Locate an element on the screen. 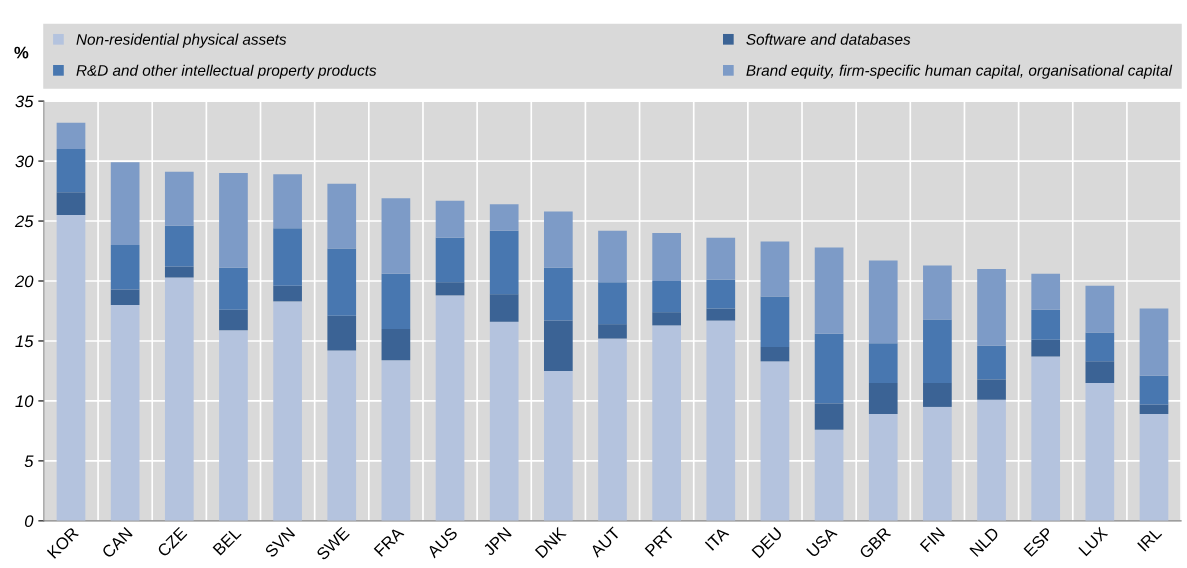  y-tick-label: 30 is located at coordinates (24, 161).